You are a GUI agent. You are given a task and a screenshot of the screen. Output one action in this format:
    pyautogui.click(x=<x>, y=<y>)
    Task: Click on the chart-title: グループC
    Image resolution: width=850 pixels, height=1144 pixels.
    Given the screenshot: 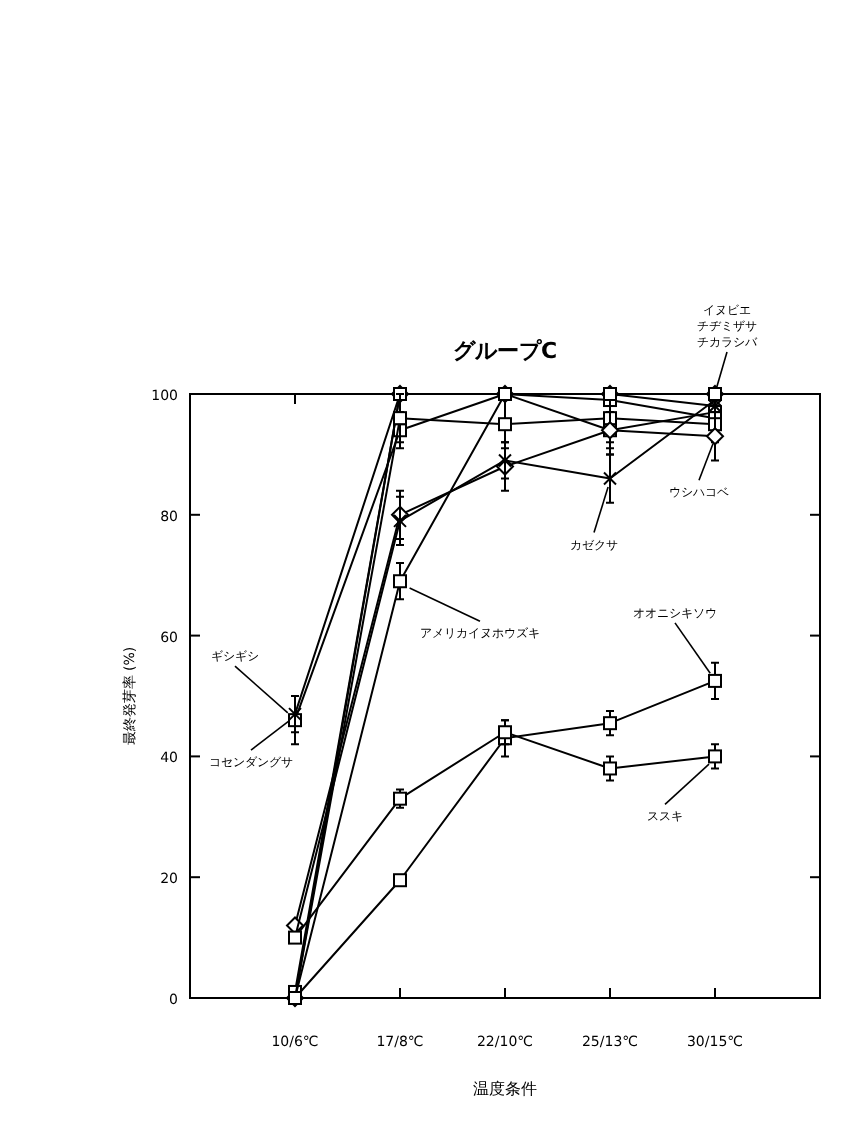 What is the action you would take?
    pyautogui.click(x=505, y=351)
    